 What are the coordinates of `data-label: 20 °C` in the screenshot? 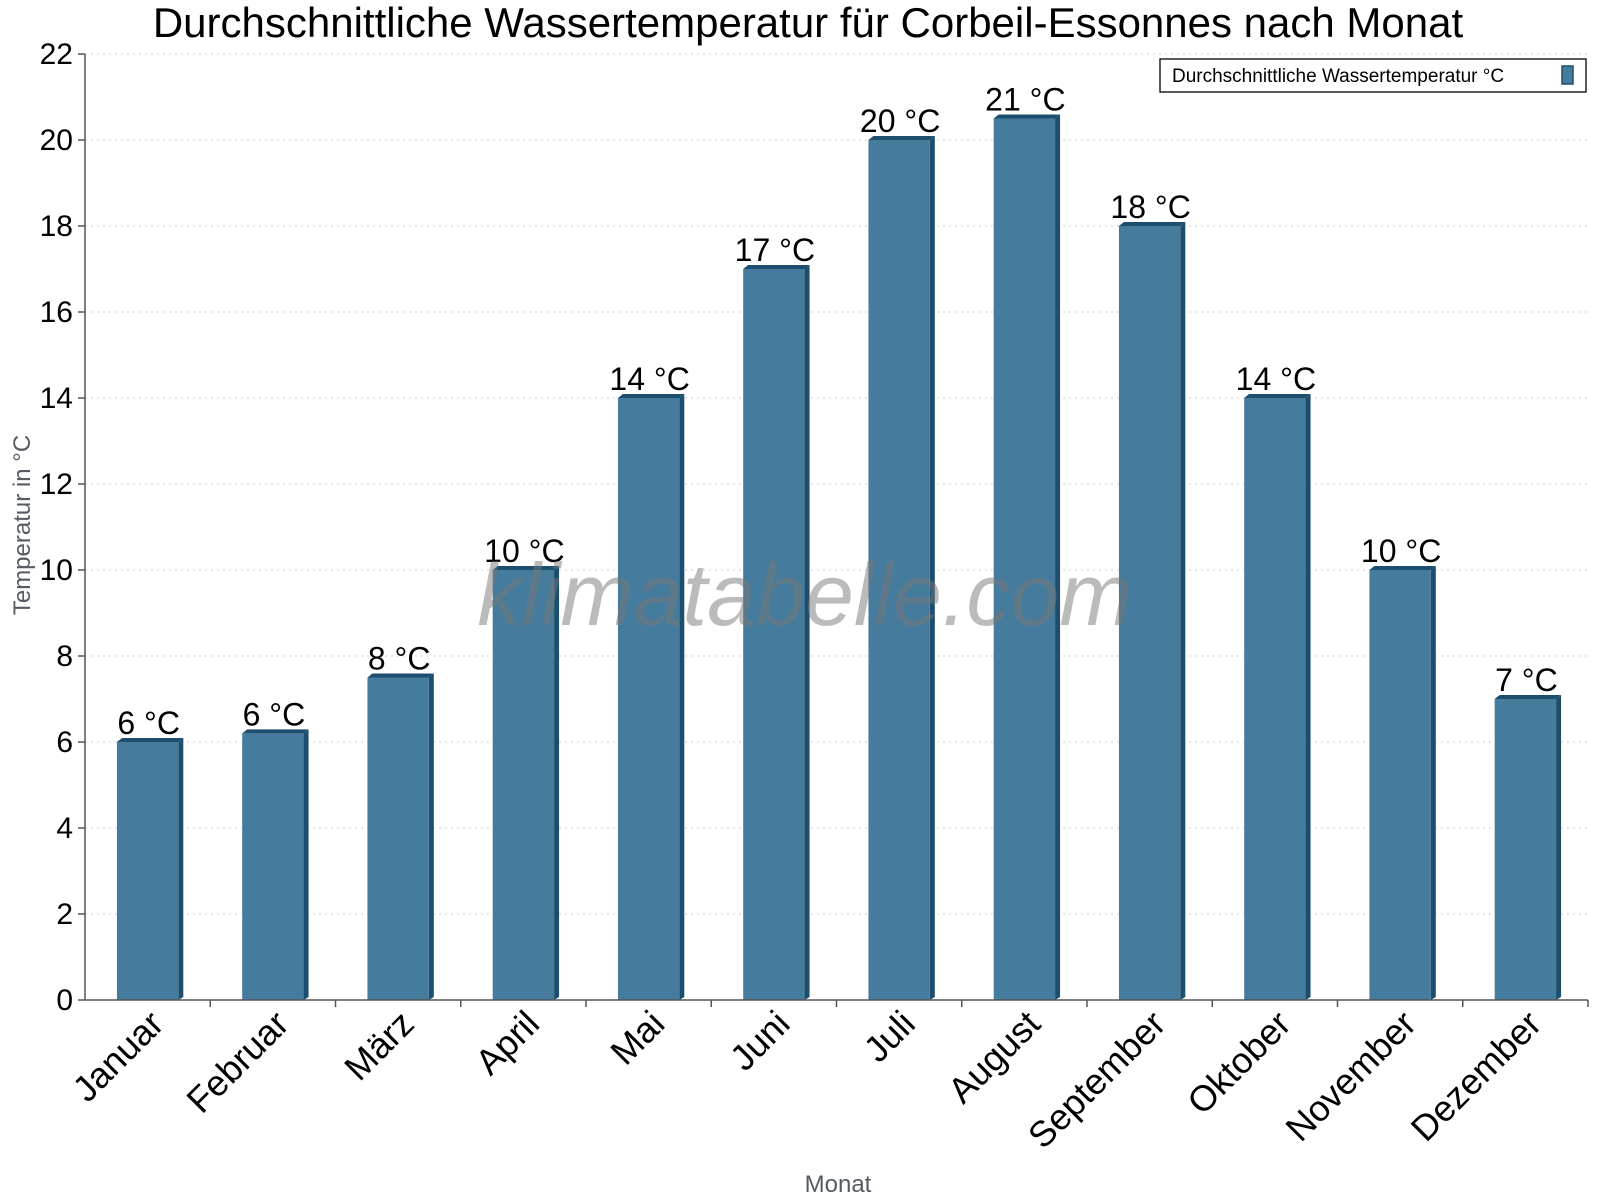 It's located at (900, 121).